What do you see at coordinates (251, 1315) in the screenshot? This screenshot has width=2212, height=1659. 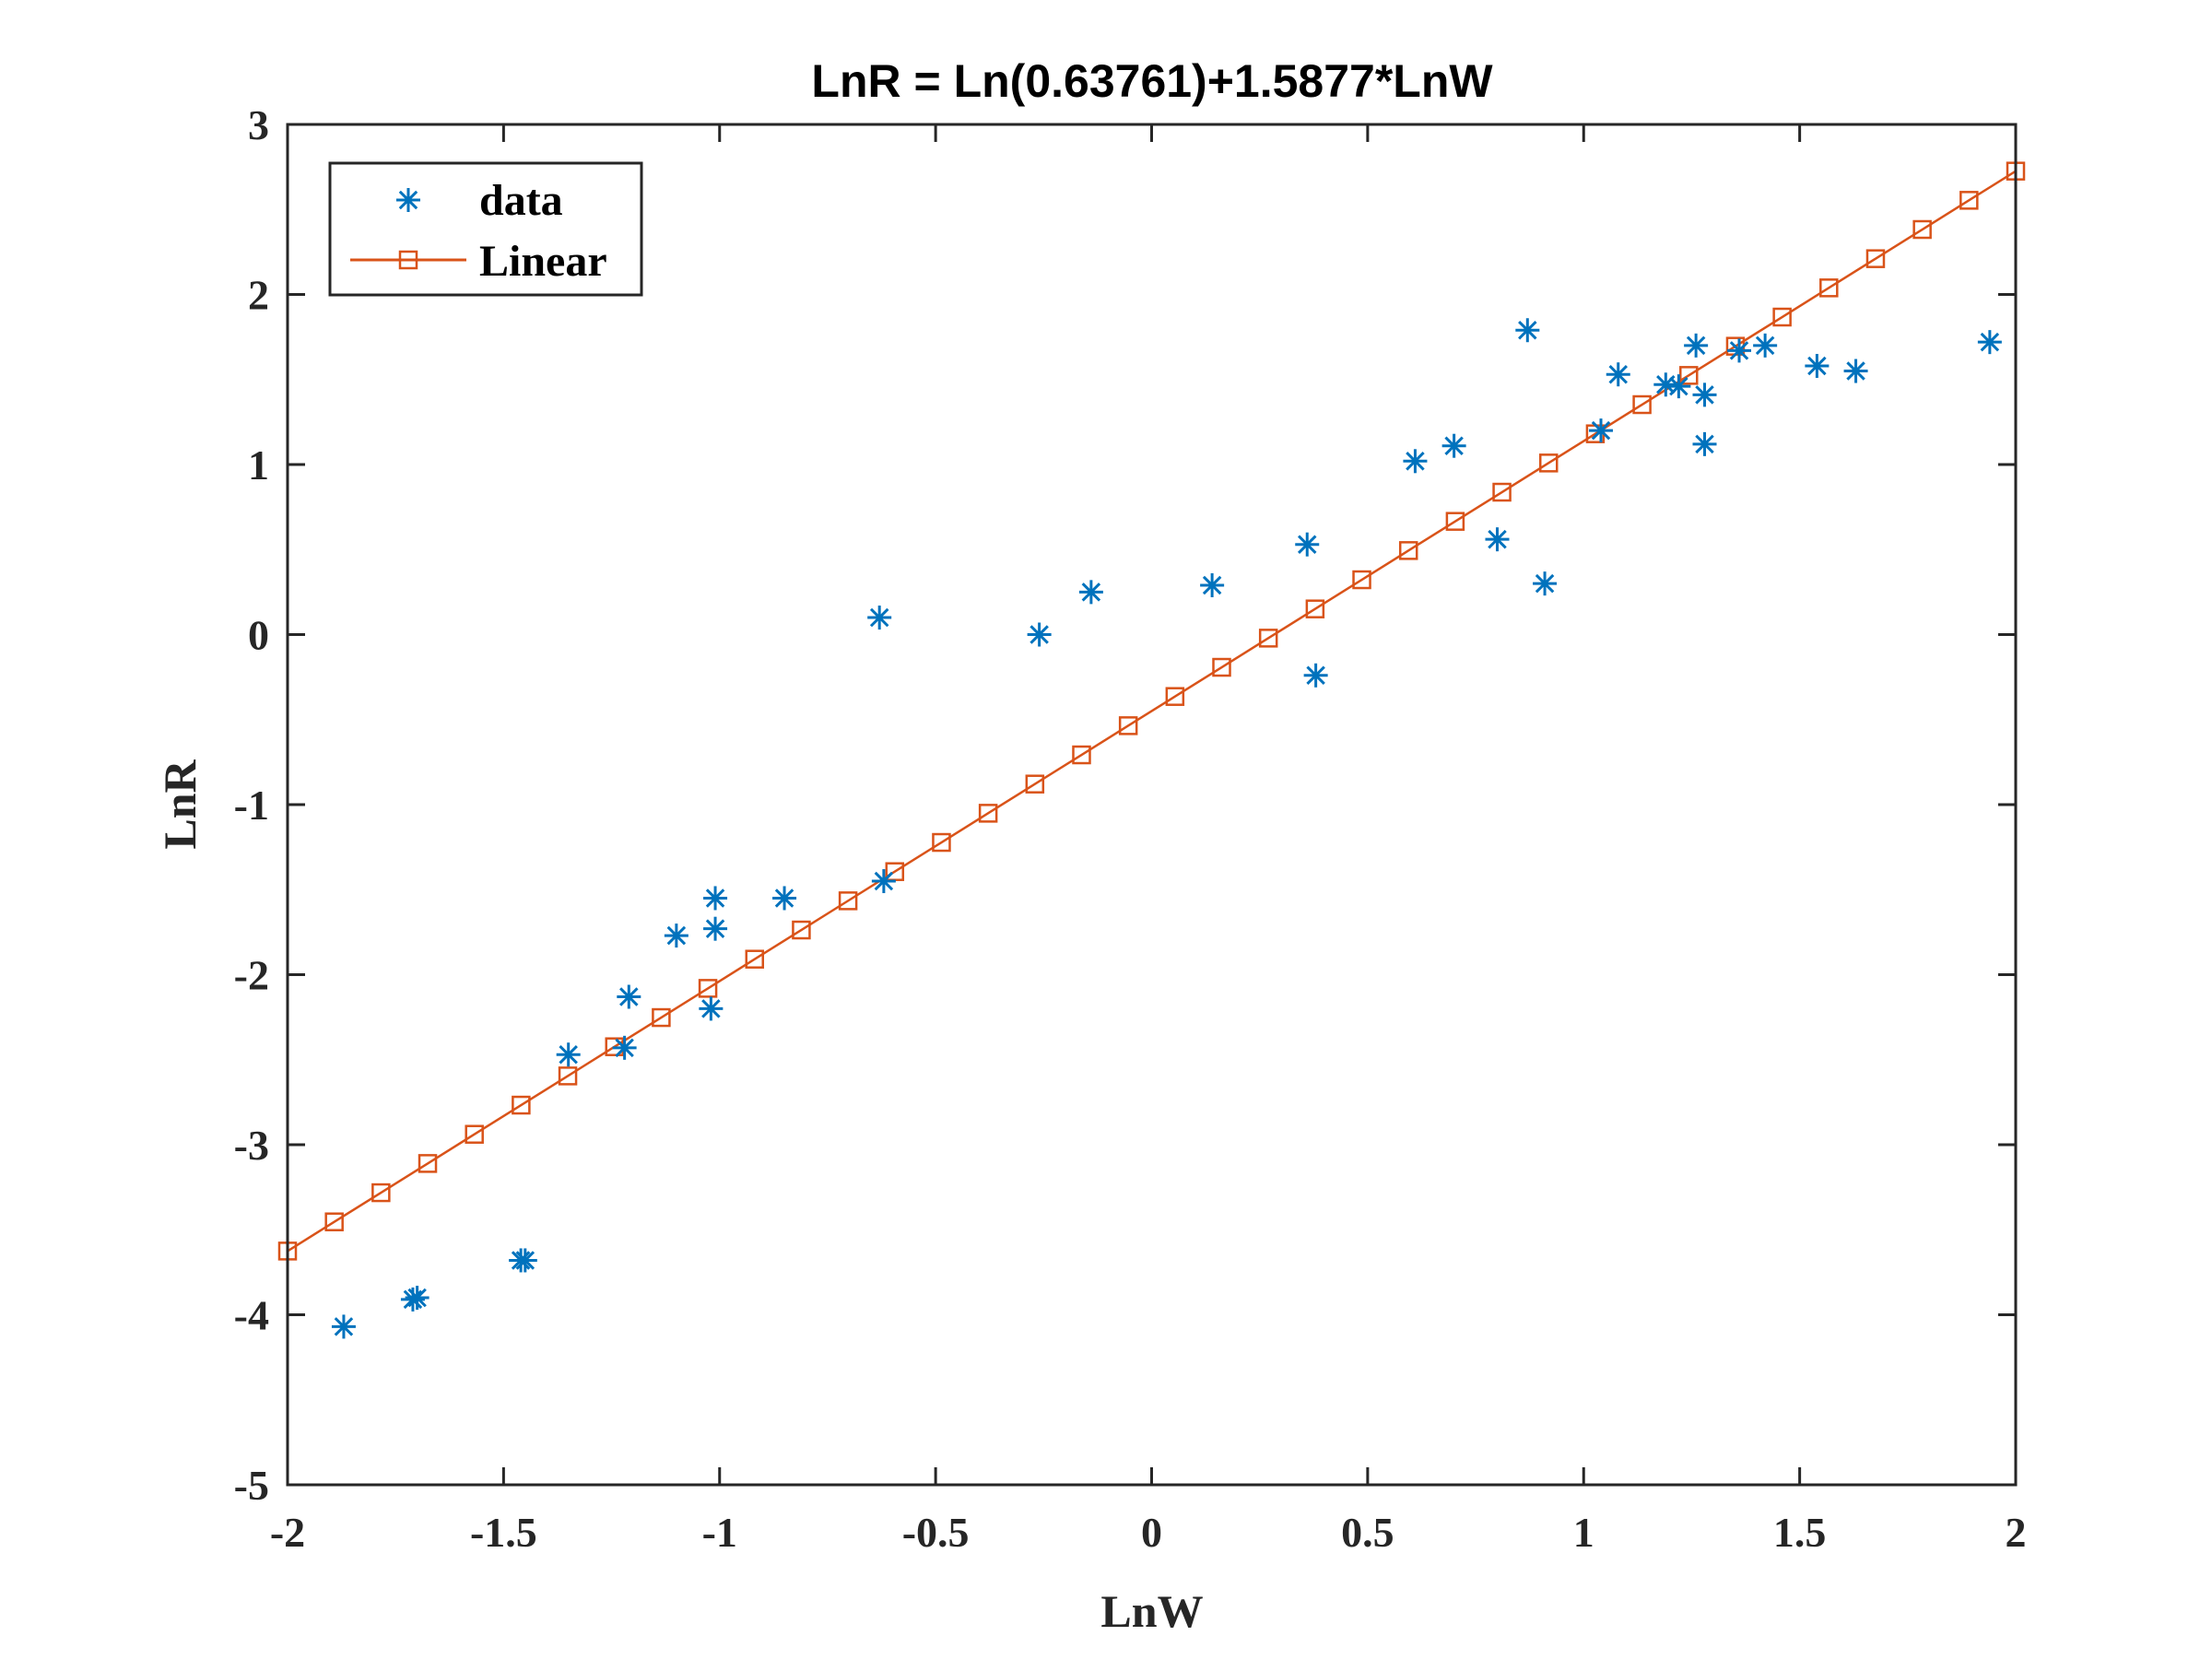 I see `y-tick-label: -4` at bounding box center [251, 1315].